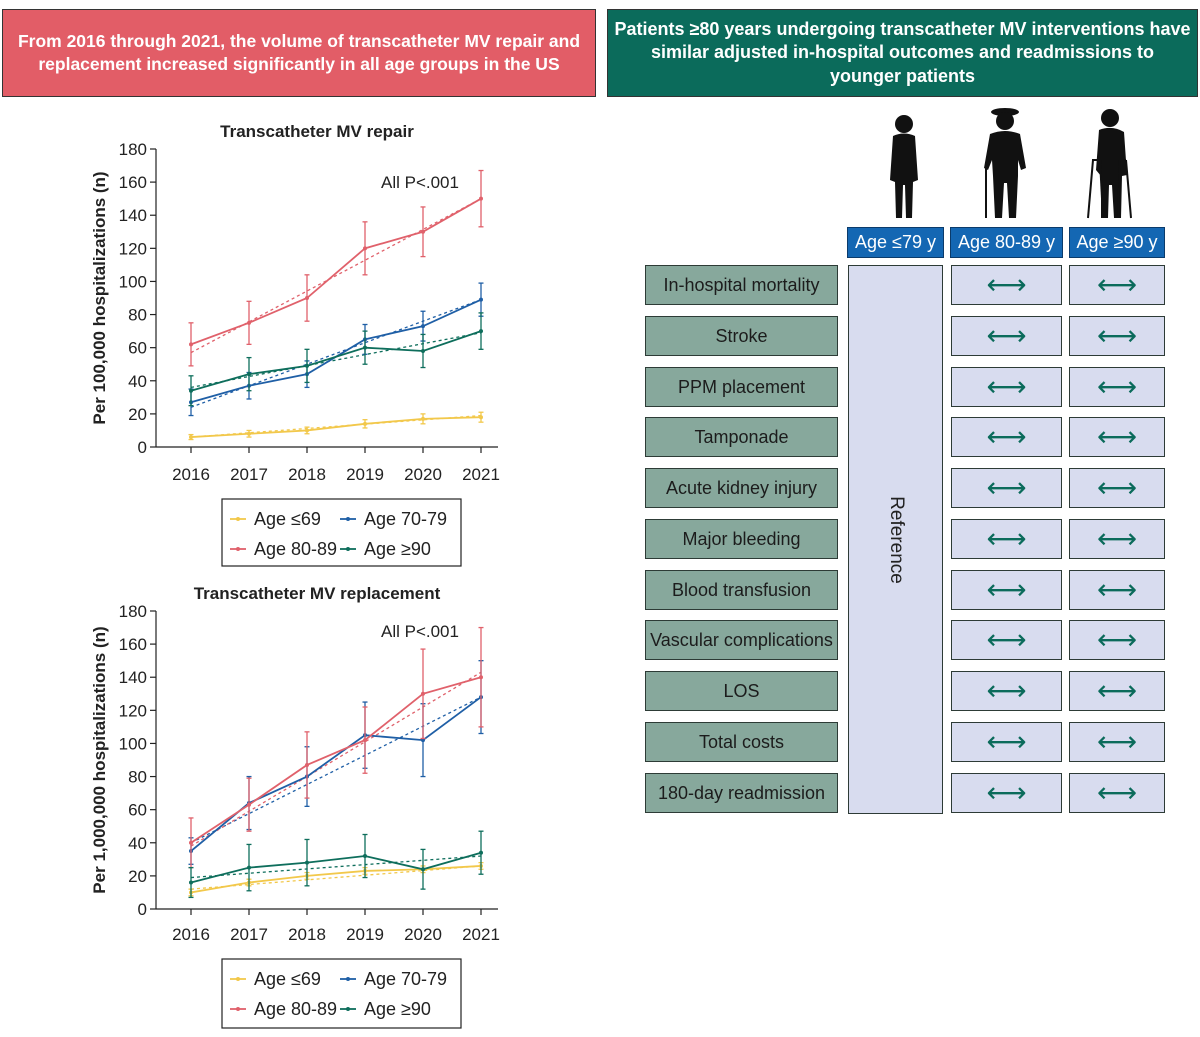 This screenshot has width=1200, height=1037. I want to click on y-tick-label: 100, so click(133, 743).